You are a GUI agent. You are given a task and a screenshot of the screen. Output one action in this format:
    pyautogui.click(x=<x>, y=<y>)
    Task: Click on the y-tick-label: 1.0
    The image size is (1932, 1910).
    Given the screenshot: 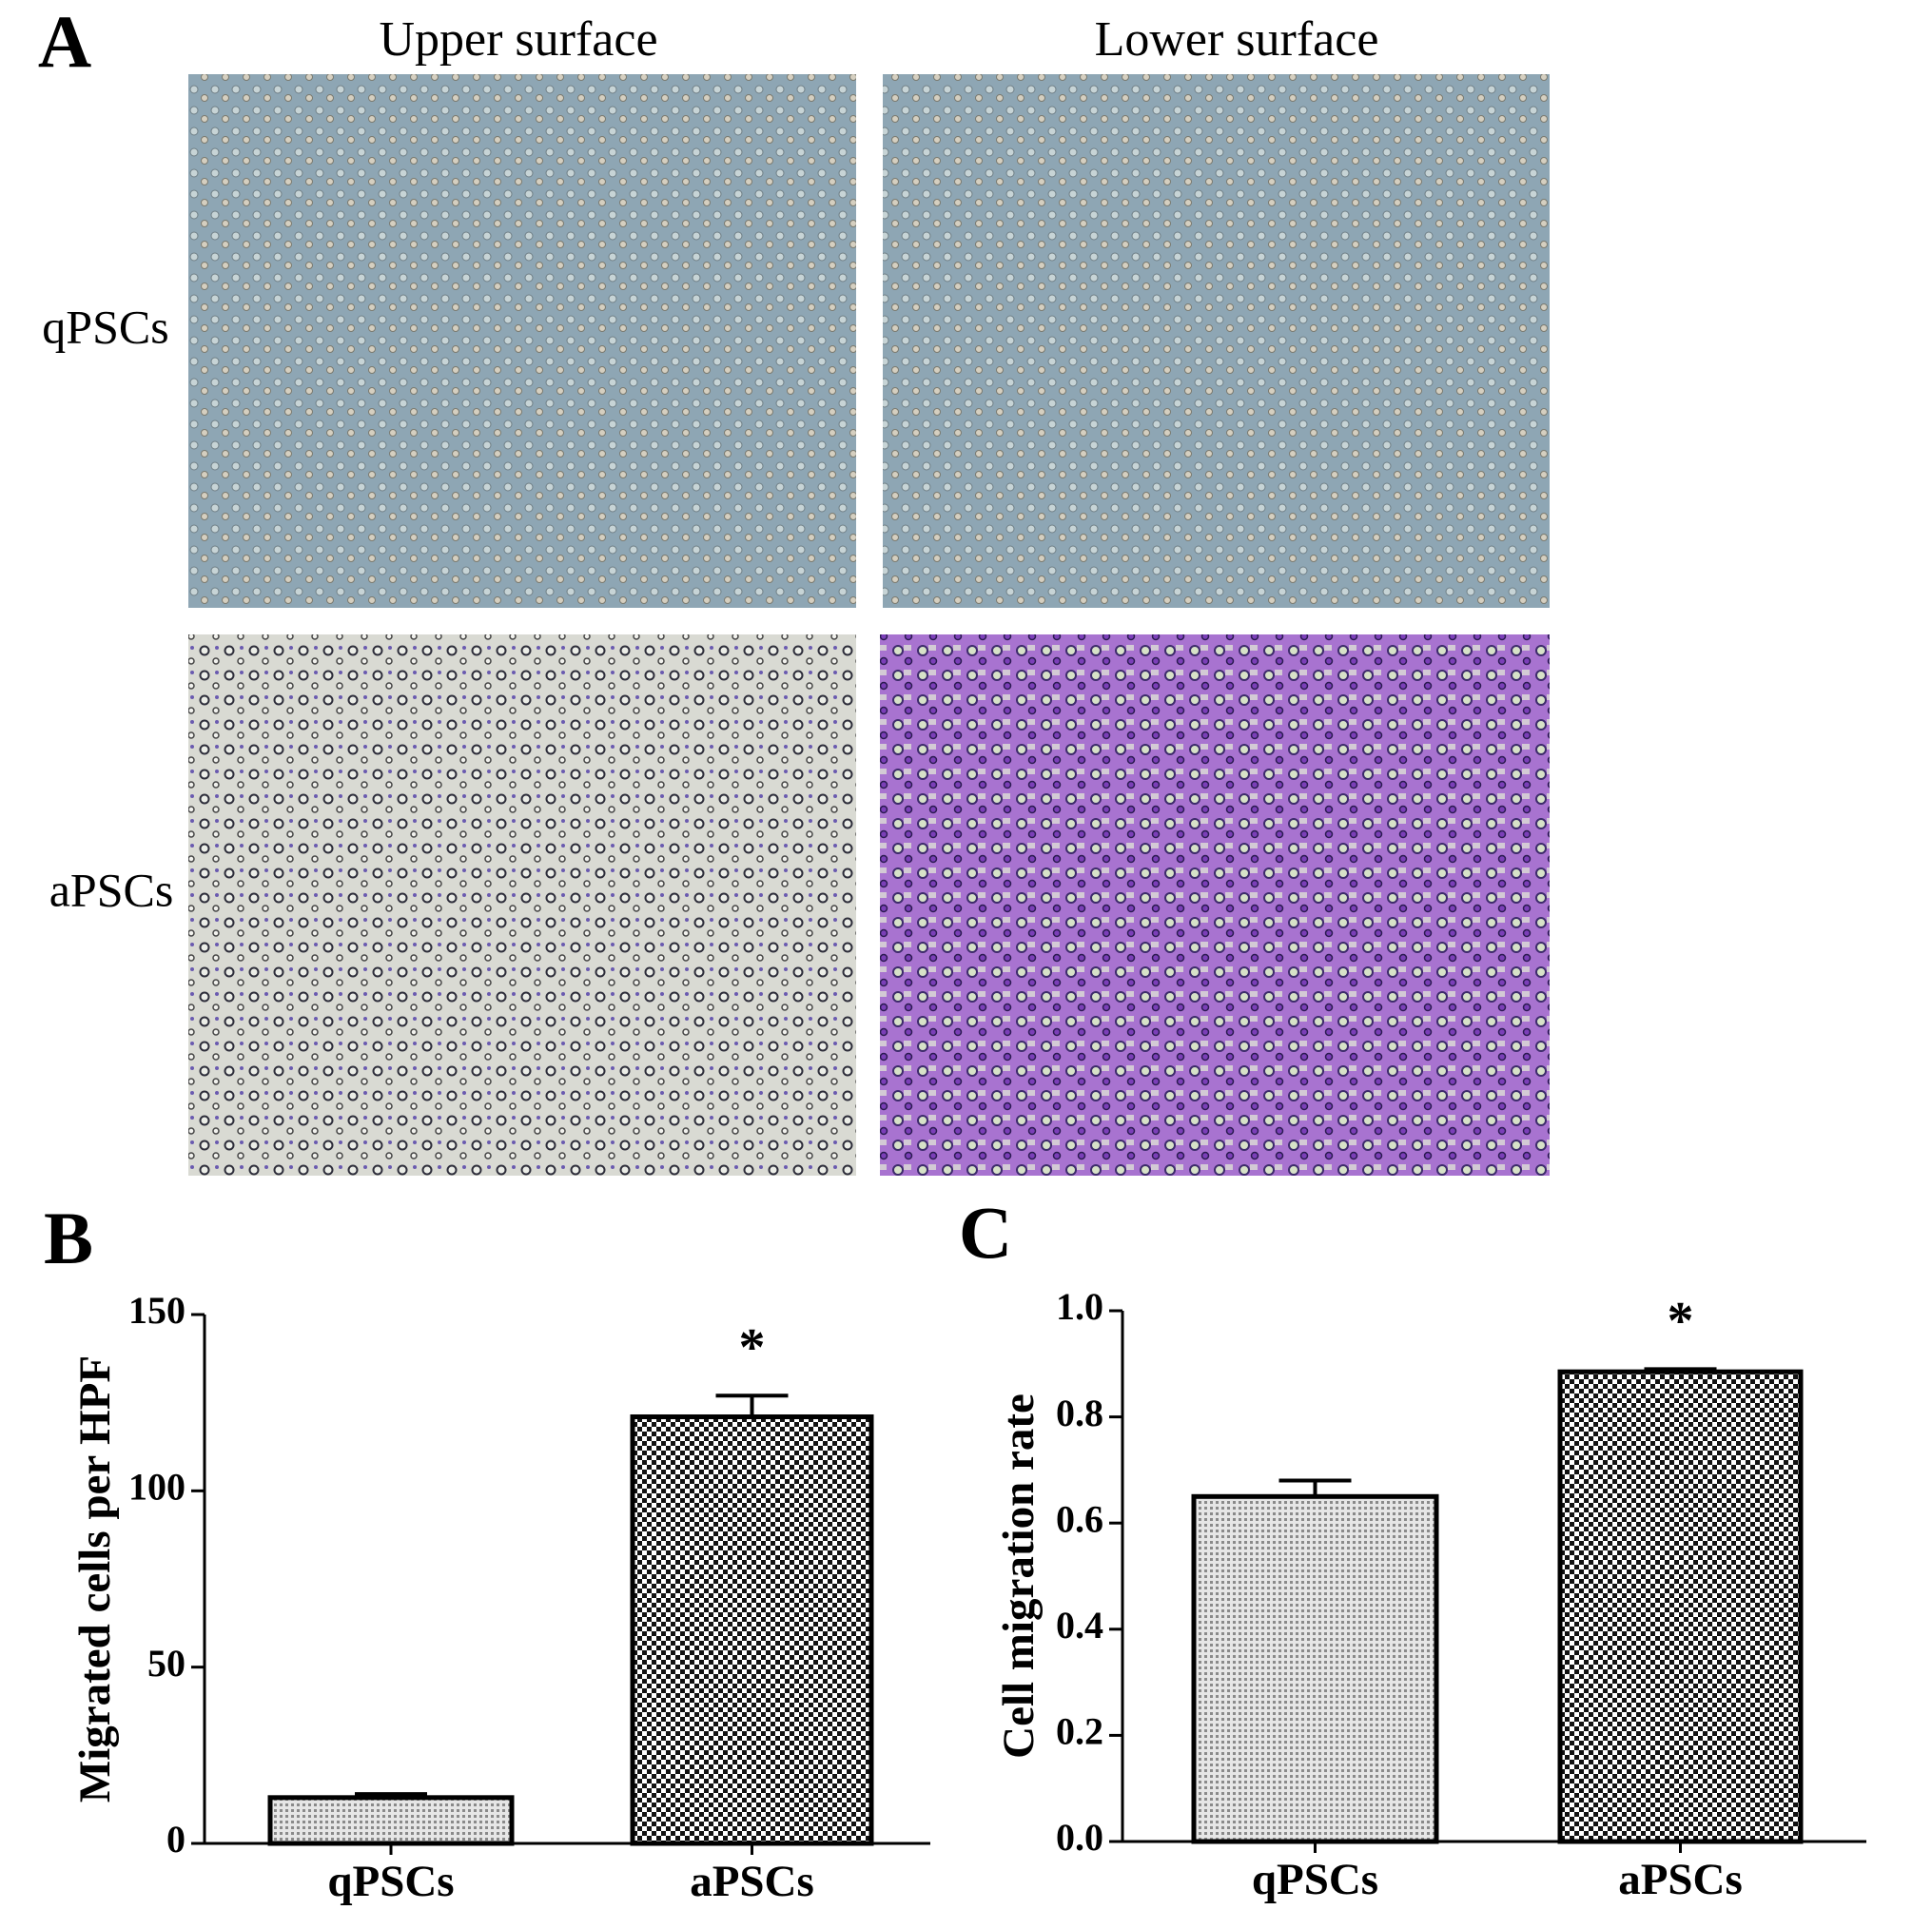 What is the action you would take?
    pyautogui.click(x=1079, y=1307)
    